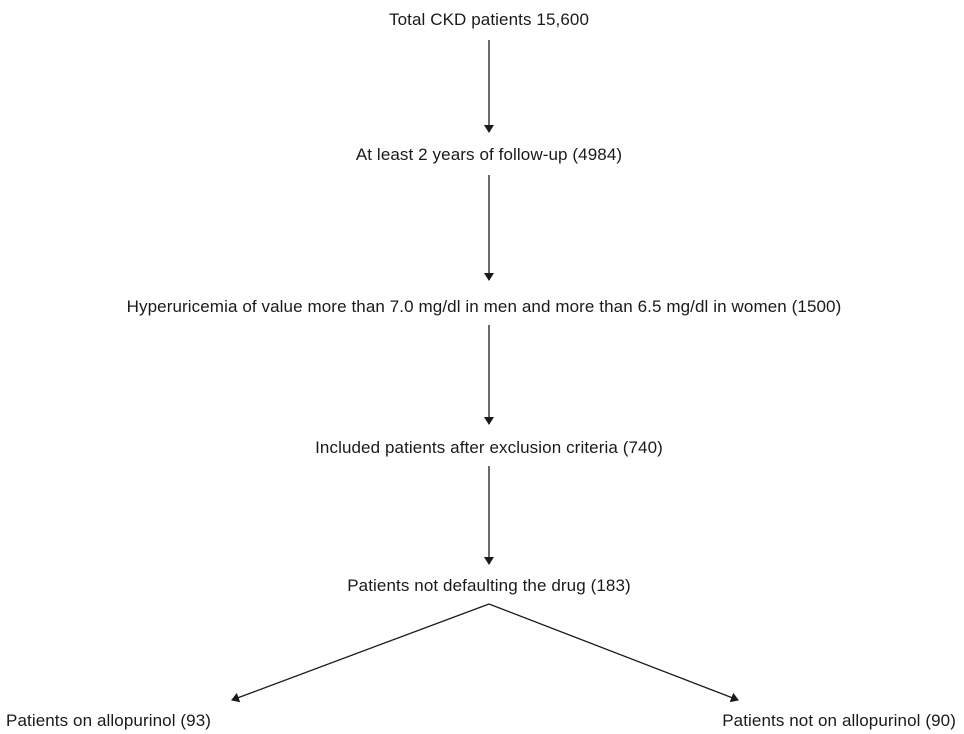 The image size is (964, 734). Describe the element at coordinates (109, 720) in the screenshot. I see `flow-branch-on-allopurinol: Patients on allopurinol (93)` at that location.